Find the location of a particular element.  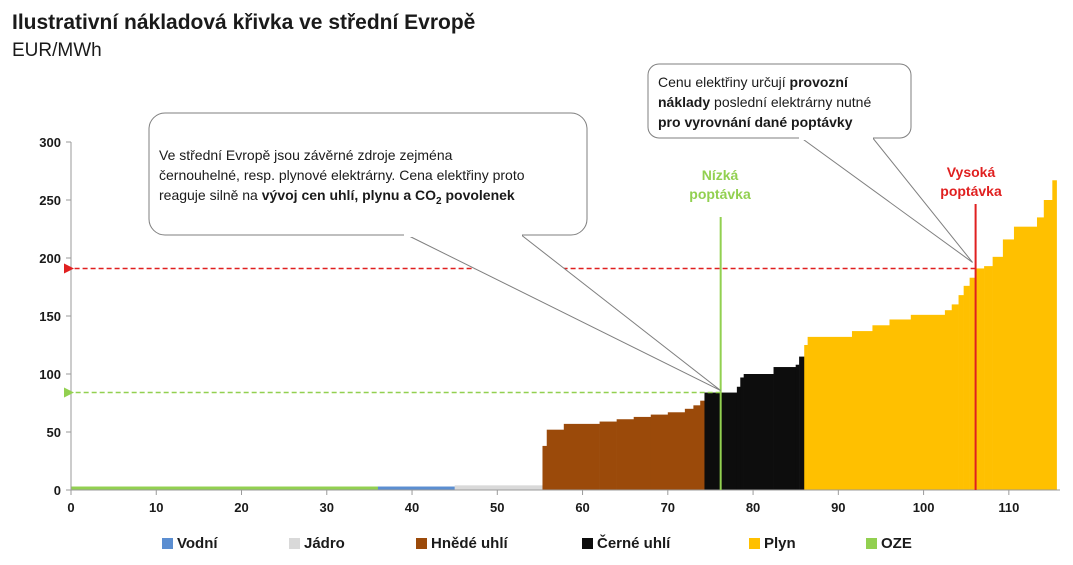

x-tick-label: 70 is located at coordinates (668, 507).